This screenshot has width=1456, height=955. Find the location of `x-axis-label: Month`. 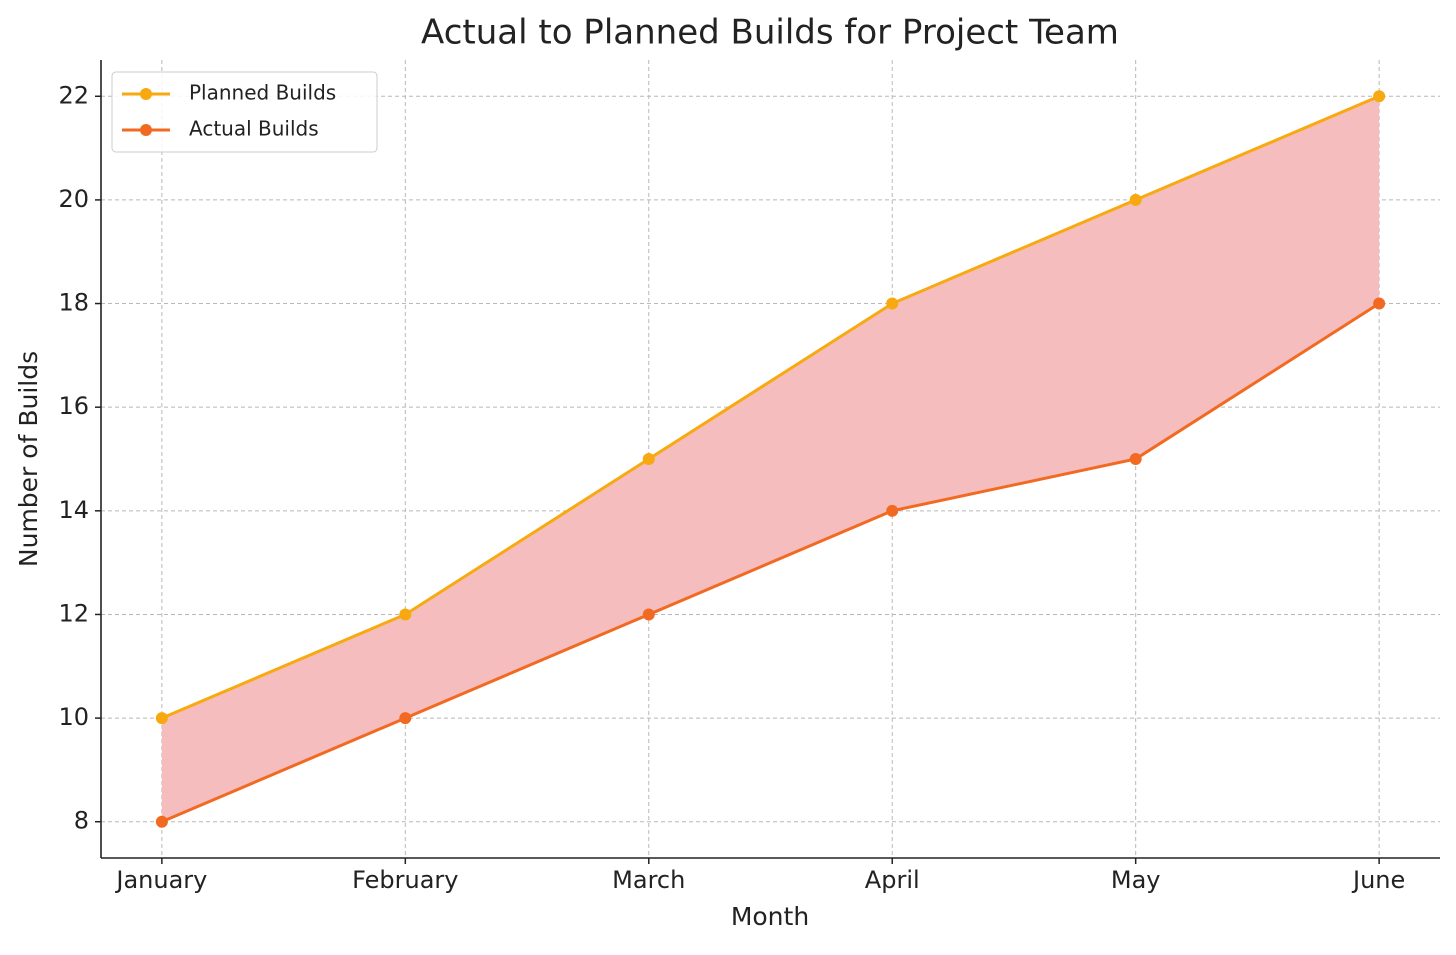

x-axis-label: Month is located at coordinates (770, 916).